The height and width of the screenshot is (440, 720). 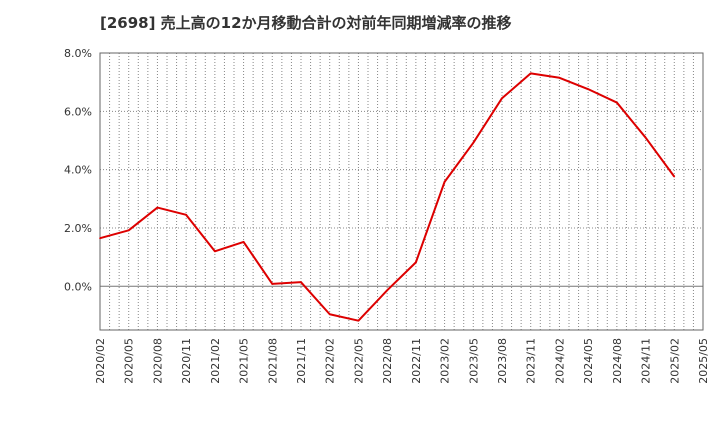 I want to click on x-tick-label: 2022/05, so click(x=358, y=361).